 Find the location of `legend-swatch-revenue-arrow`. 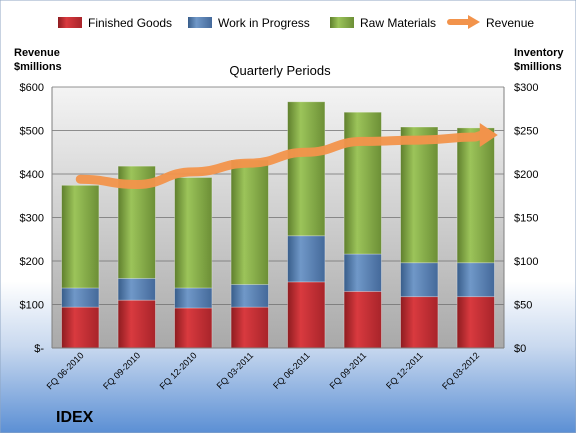

legend-swatch-revenue-arrow is located at coordinates (474, 22).